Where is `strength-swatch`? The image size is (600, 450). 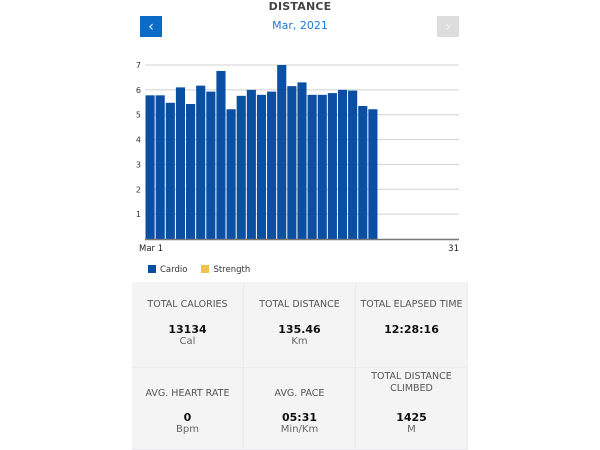
strength-swatch is located at coordinates (205, 269).